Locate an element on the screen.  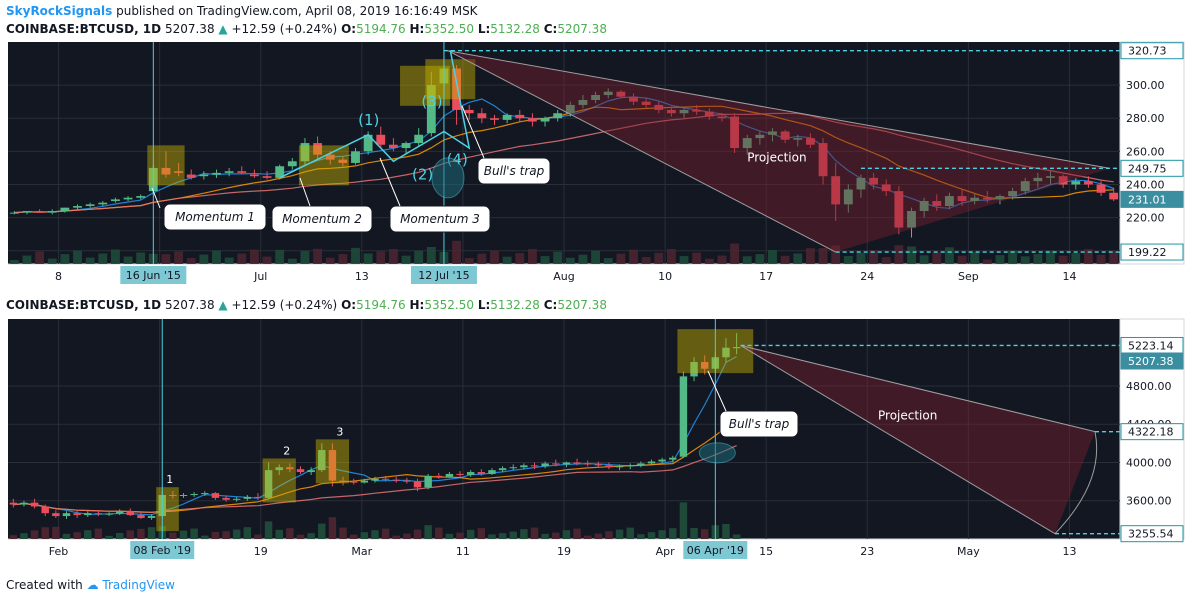
price-tag-low-bg is located at coordinates (1152, 252).